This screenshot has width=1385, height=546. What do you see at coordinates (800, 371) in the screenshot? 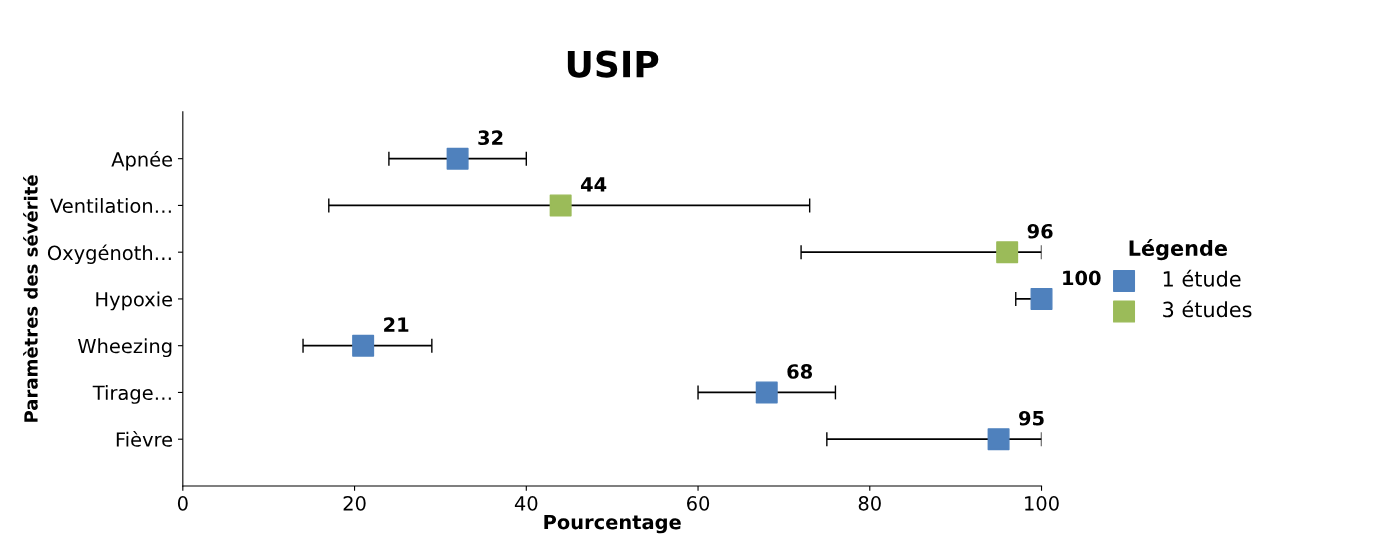
I see `data-label: 68` at bounding box center [800, 371].